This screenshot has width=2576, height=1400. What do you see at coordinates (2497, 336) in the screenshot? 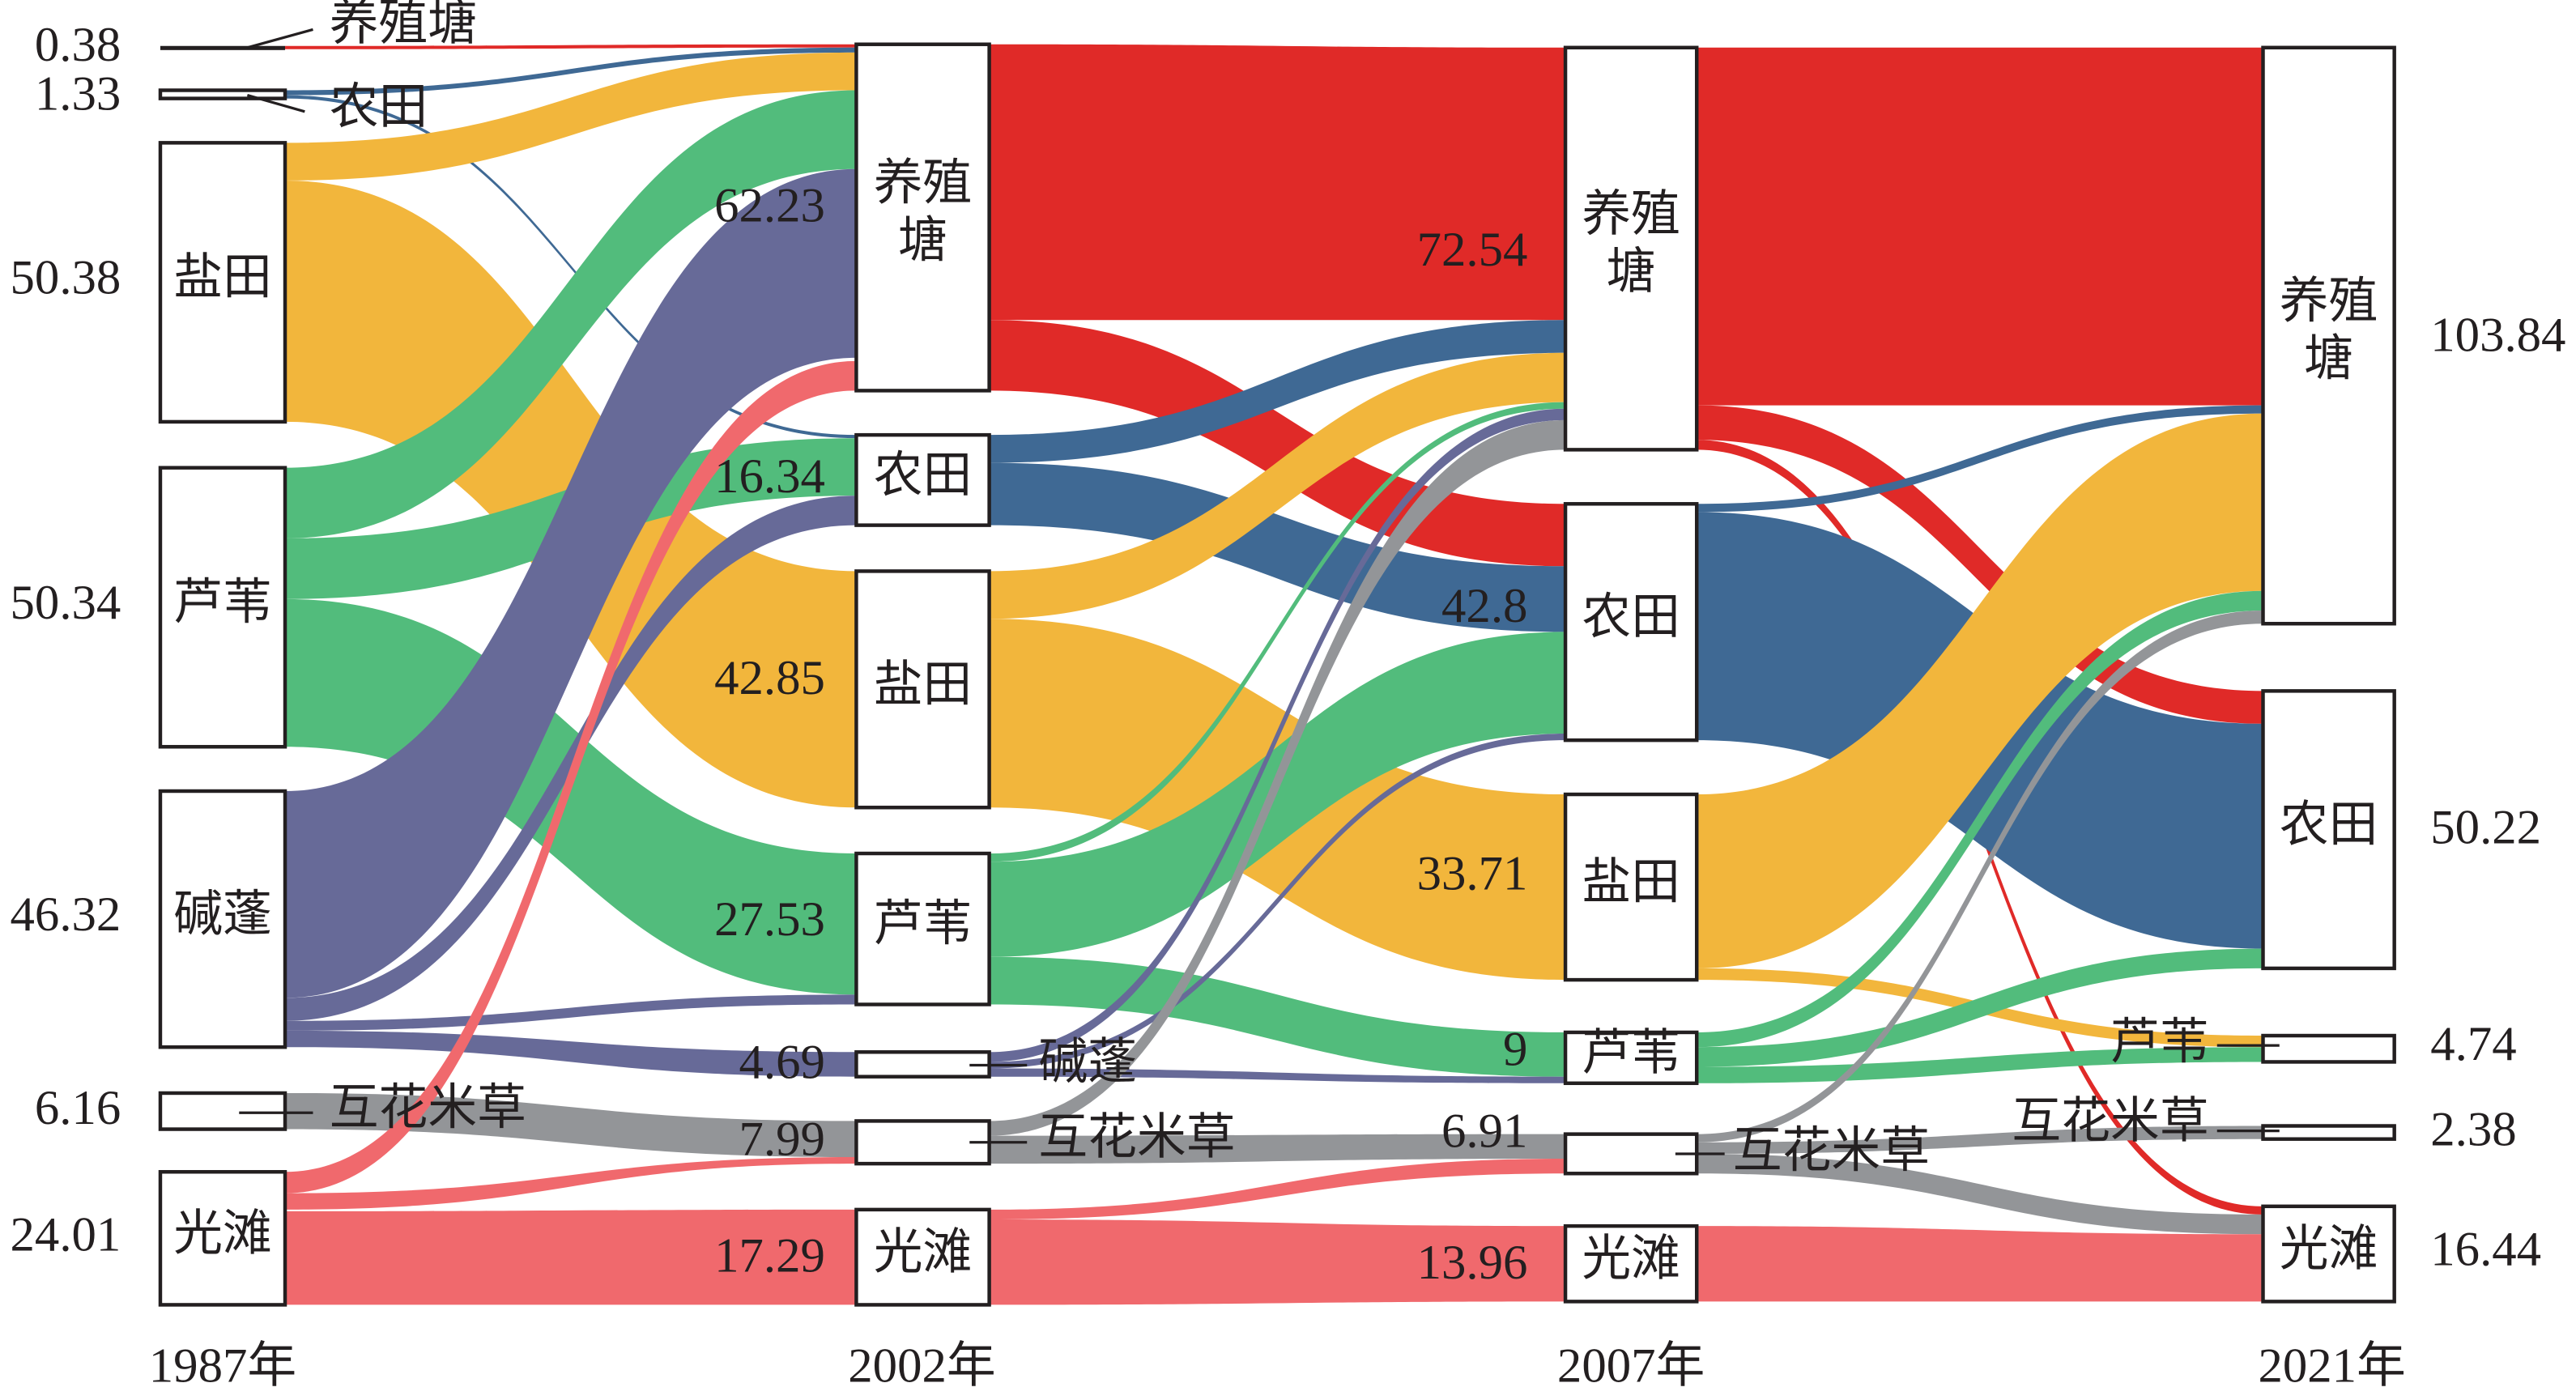
I see `node-value-label: 103.84` at bounding box center [2497, 336].